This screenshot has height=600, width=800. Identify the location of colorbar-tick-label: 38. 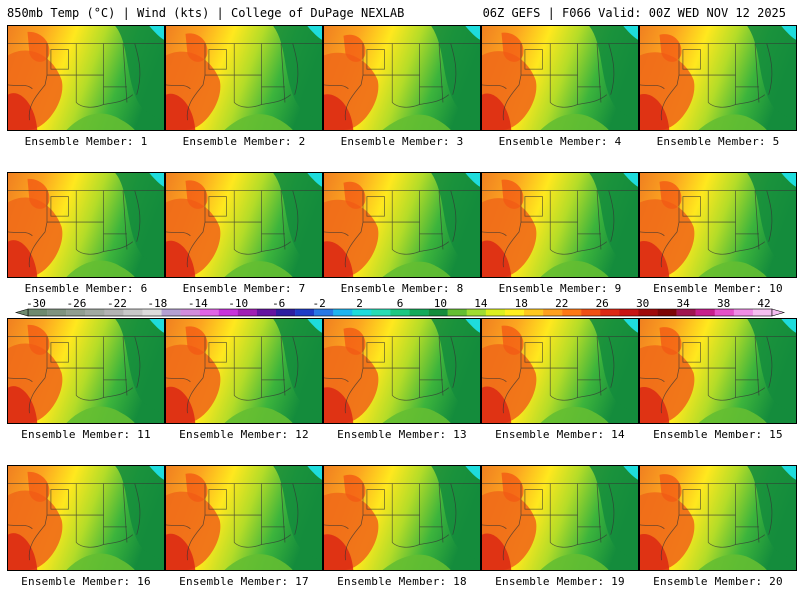
(723, 304).